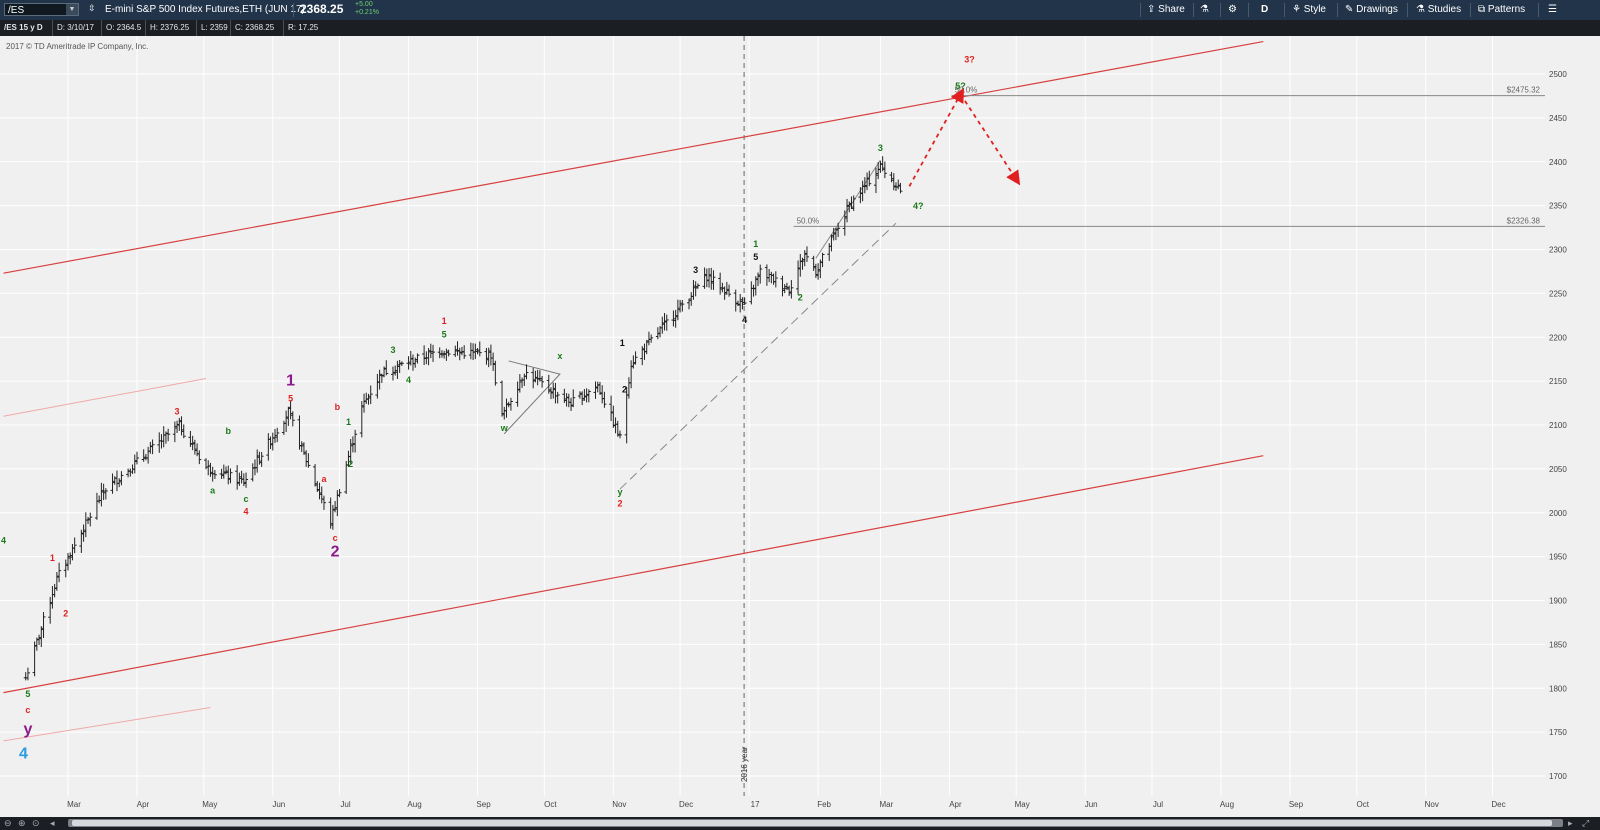 The height and width of the screenshot is (830, 1600). Describe the element at coordinates (121, 28) in the screenshot. I see `bar-open: O: 2364.5` at that location.